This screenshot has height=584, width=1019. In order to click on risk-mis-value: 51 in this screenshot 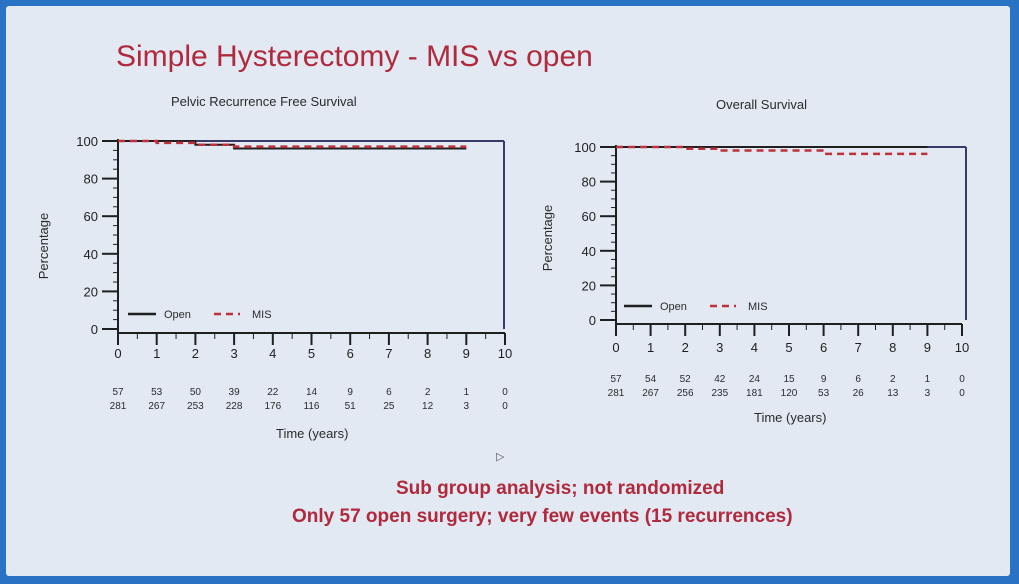, I will do `click(351, 406)`.